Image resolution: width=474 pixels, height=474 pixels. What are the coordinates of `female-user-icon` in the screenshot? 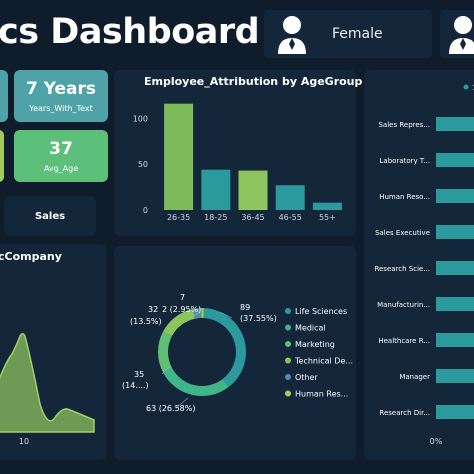 It's located at (292, 35).